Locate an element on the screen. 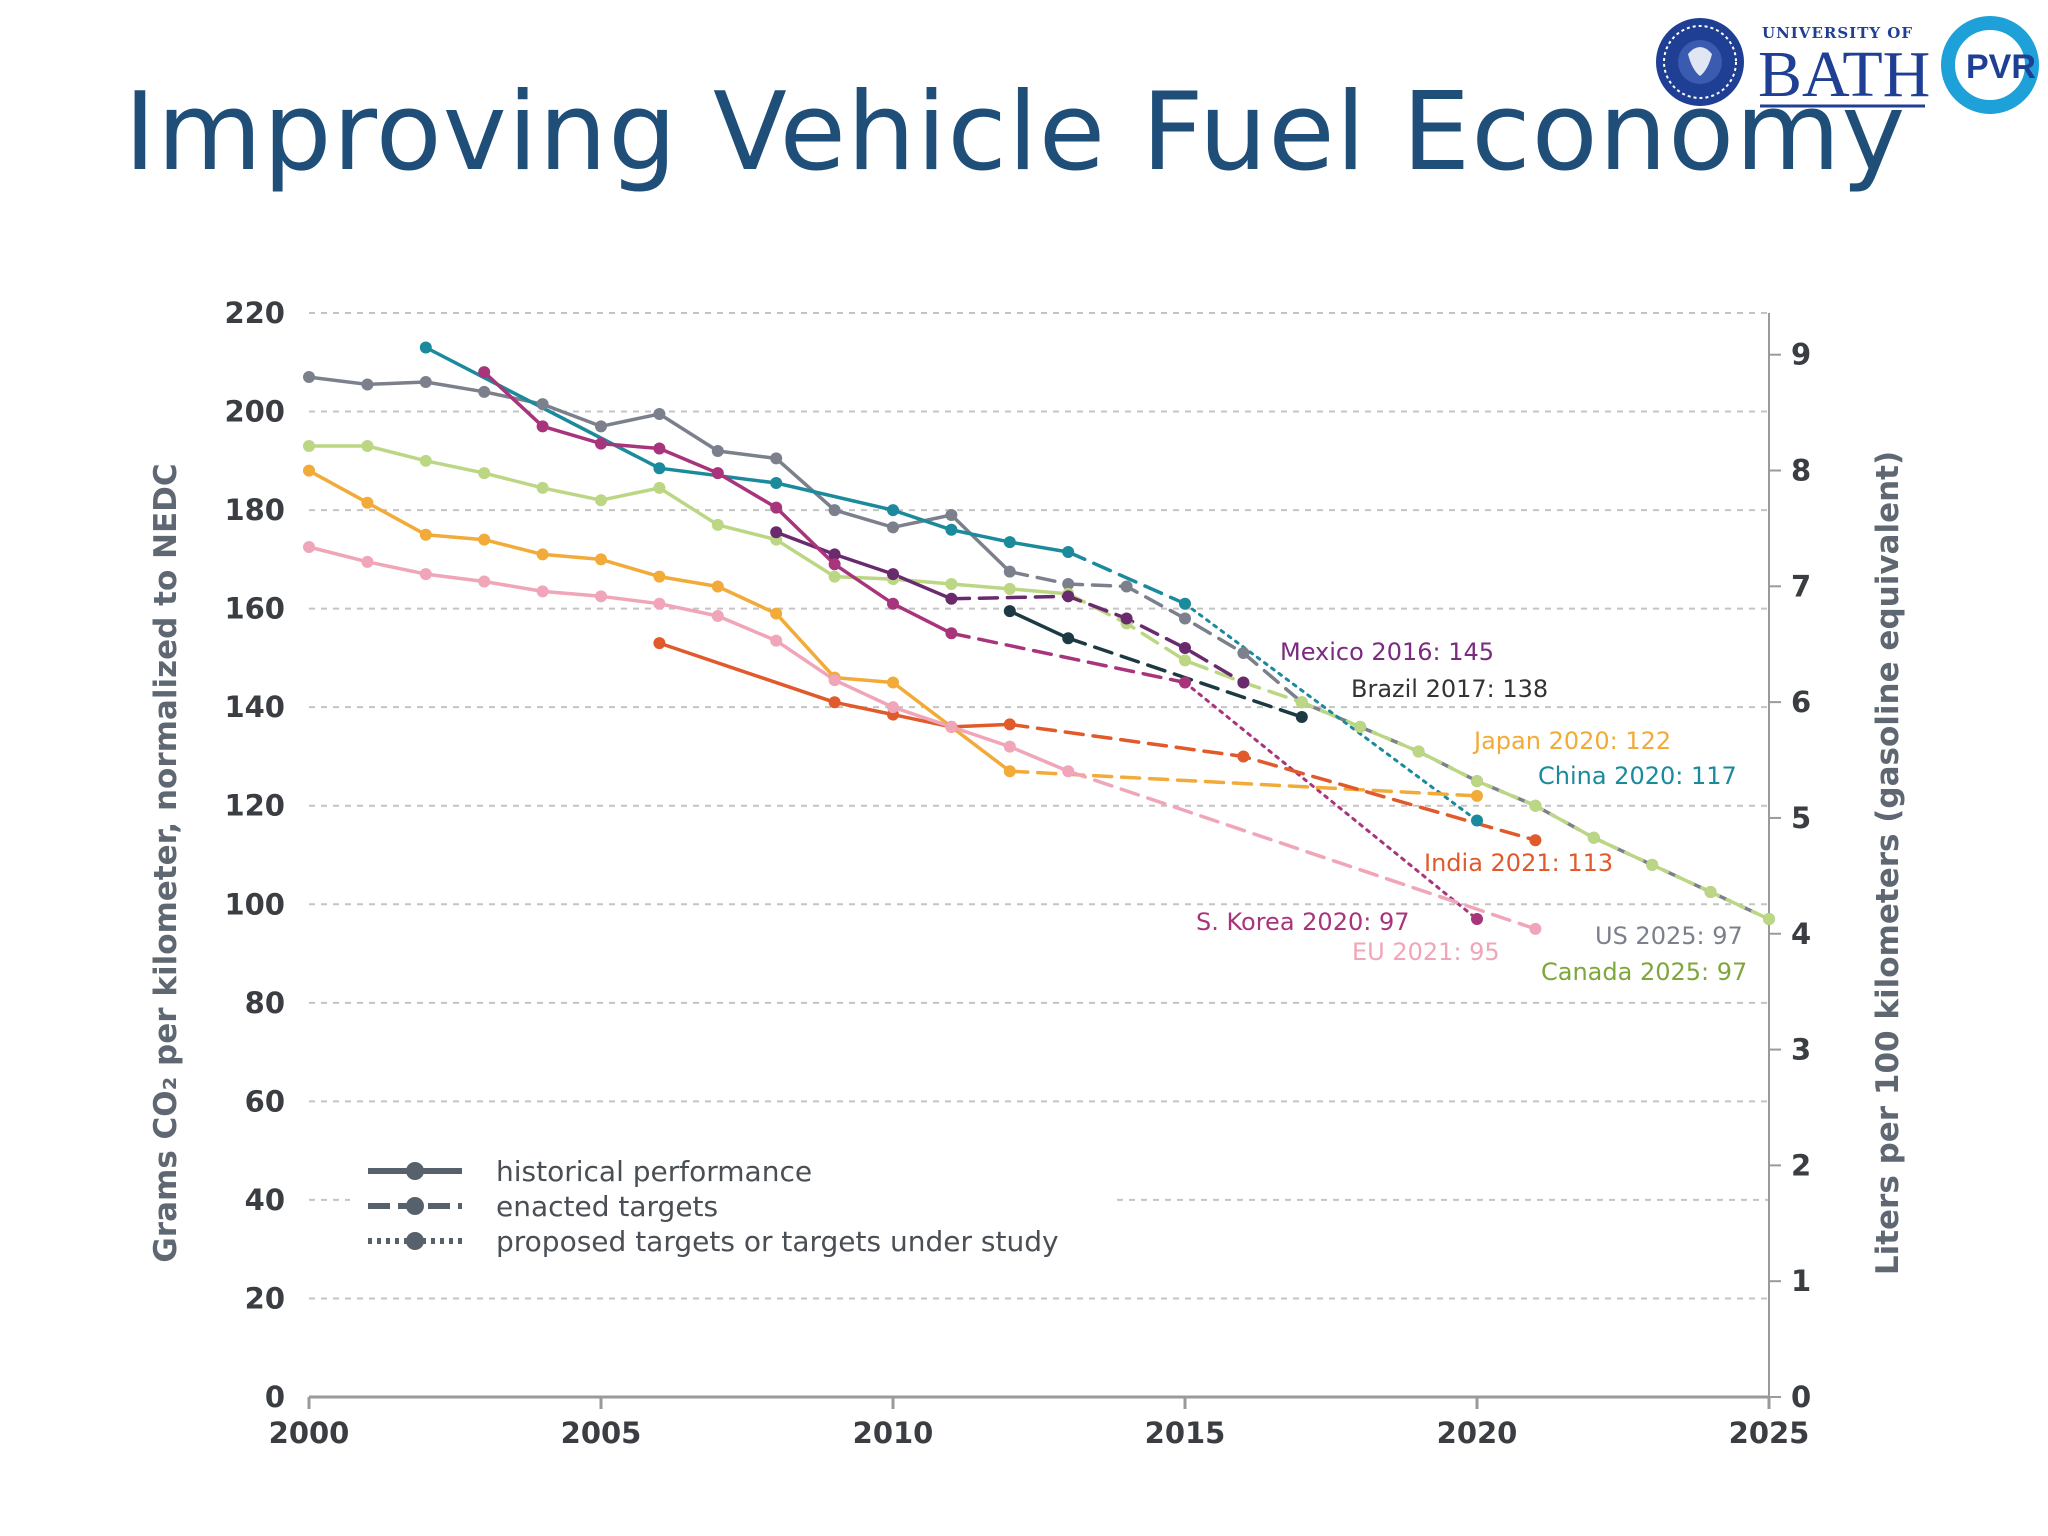 The width and height of the screenshot is (2048, 1536). logo-bath: BATH is located at coordinates (1844, 74).